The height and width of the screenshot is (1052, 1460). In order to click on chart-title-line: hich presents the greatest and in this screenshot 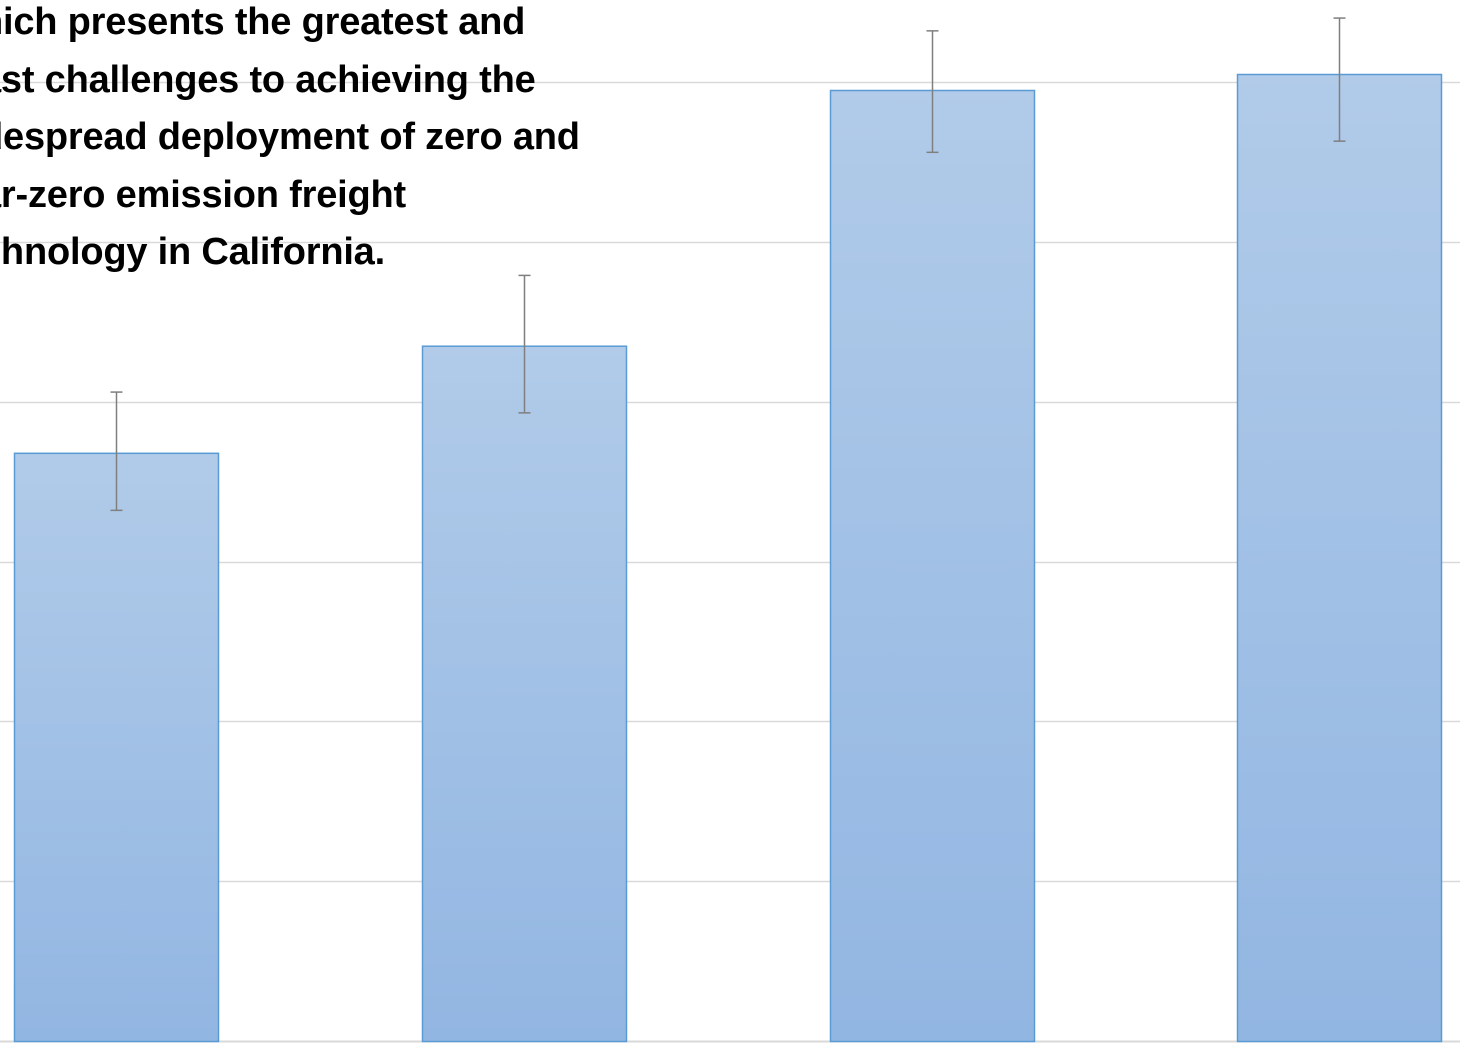, I will do `click(263, 22)`.